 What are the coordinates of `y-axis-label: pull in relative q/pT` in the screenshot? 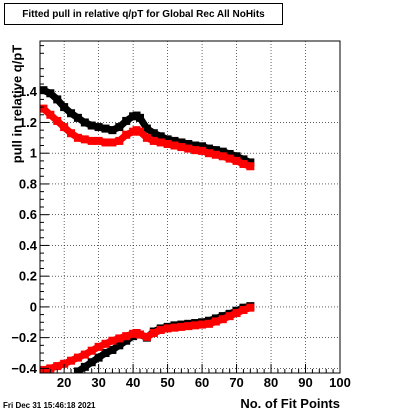 It's located at (17, 104).